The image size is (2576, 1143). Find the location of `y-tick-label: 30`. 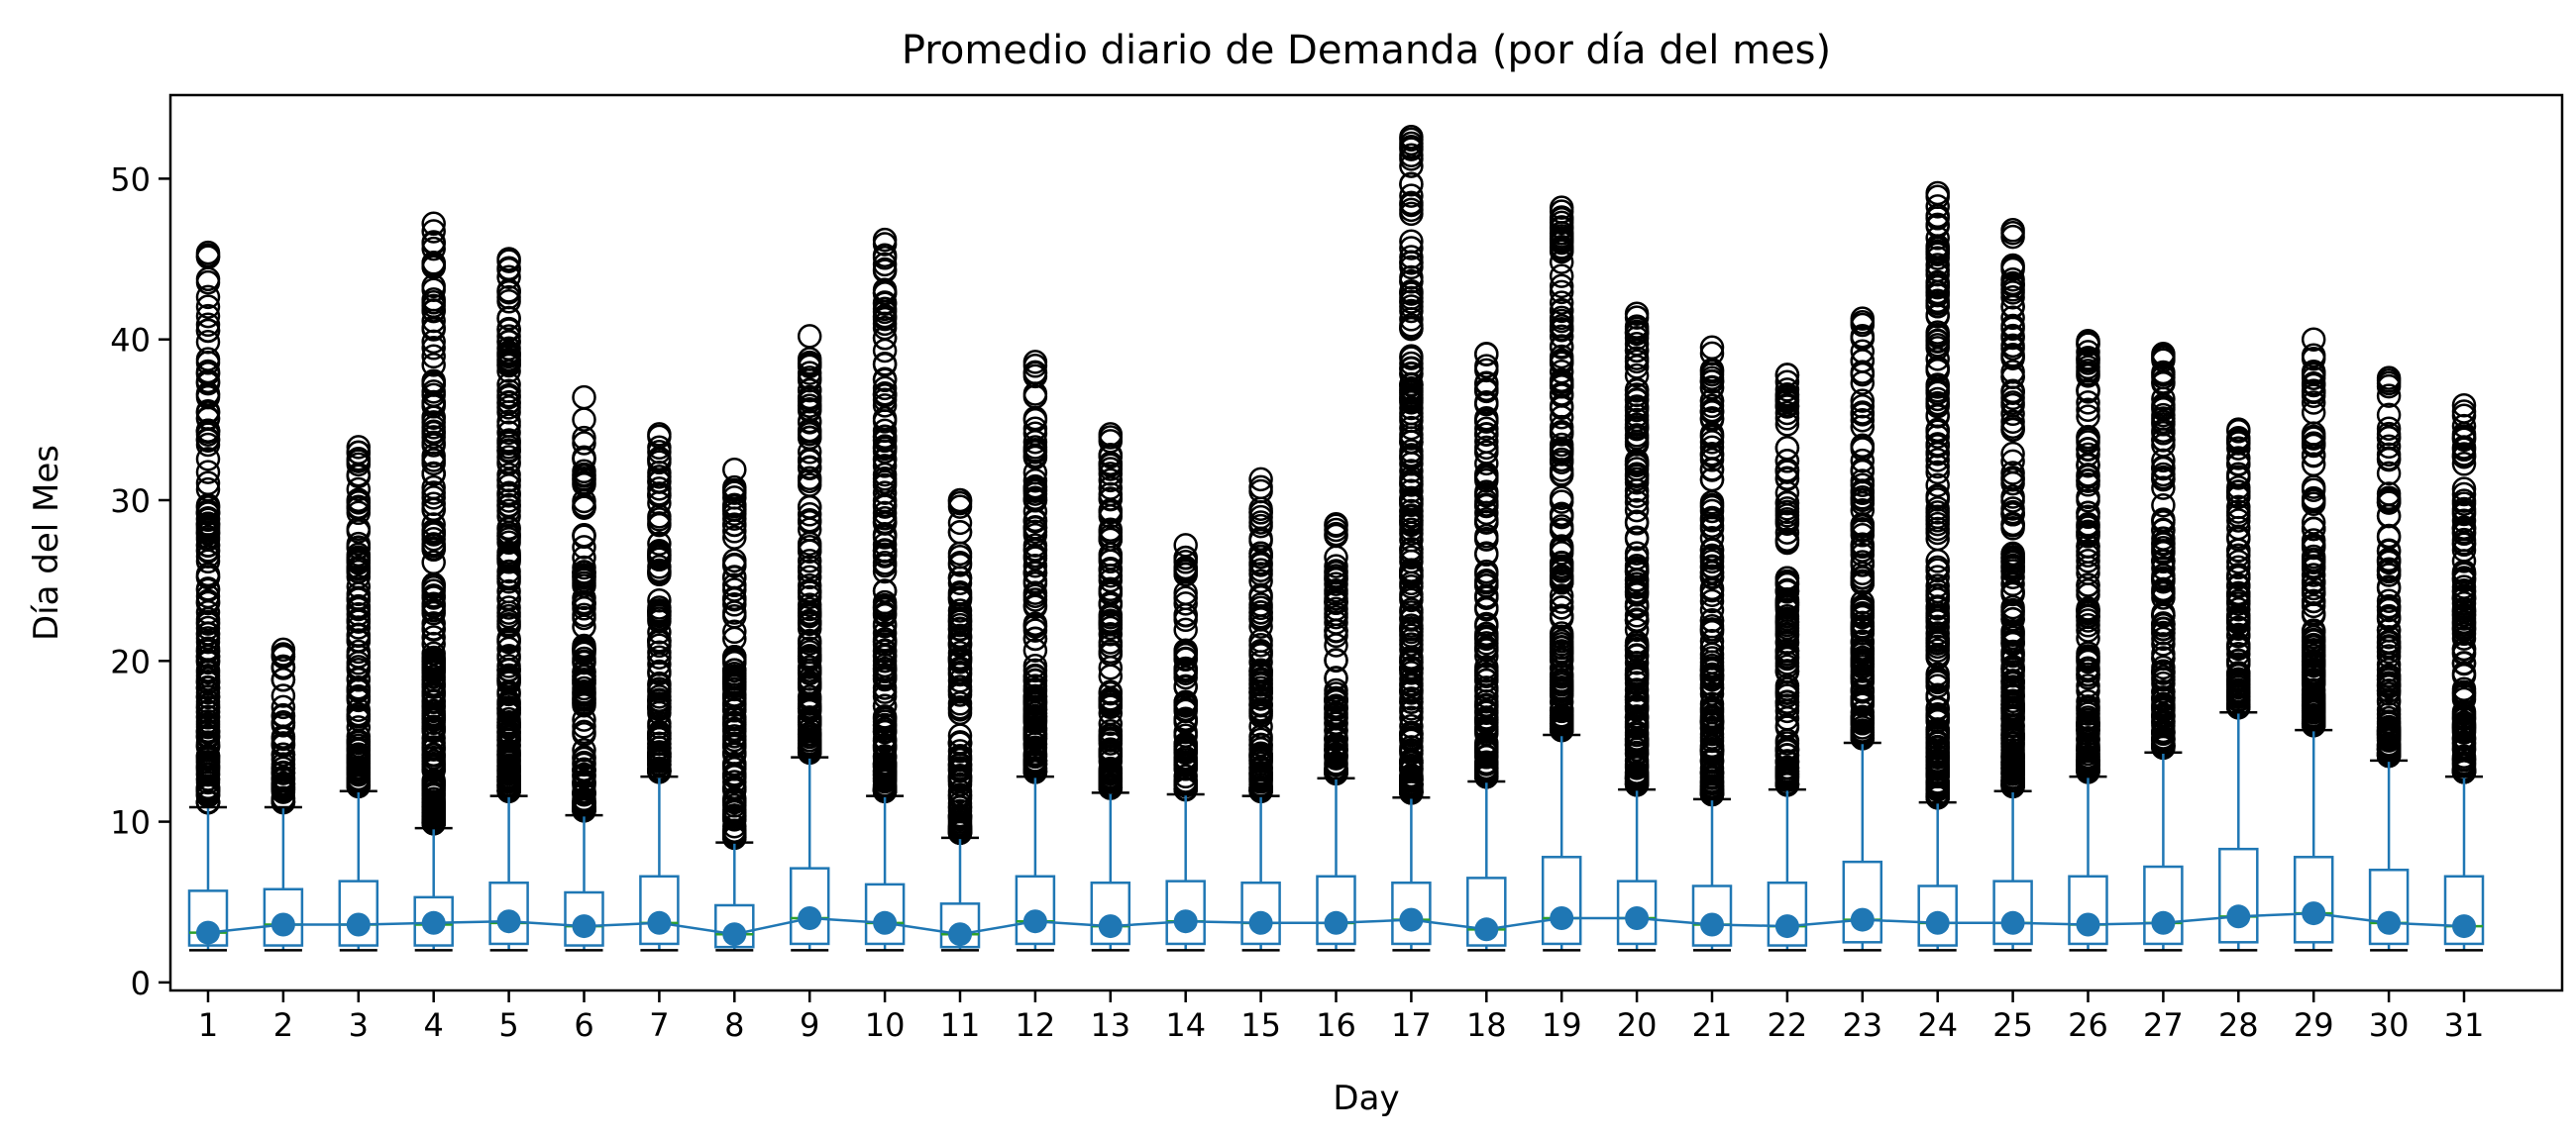

y-tick-label: 30 is located at coordinates (130, 501).